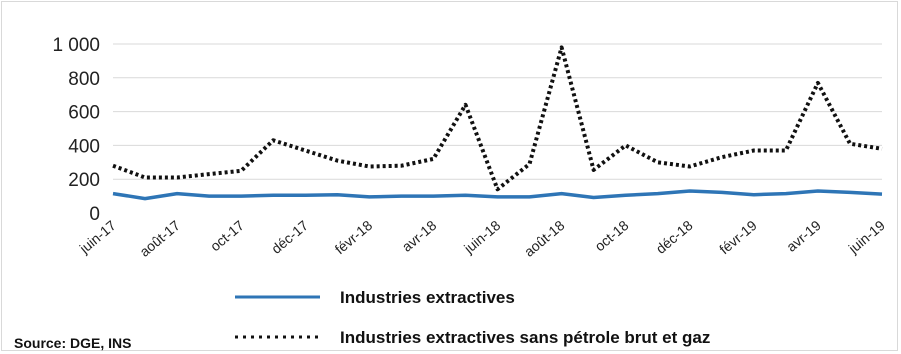 The height and width of the screenshot is (354, 901). Describe the element at coordinates (738, 237) in the screenshot. I see `x-tick-label: févr-19` at that location.